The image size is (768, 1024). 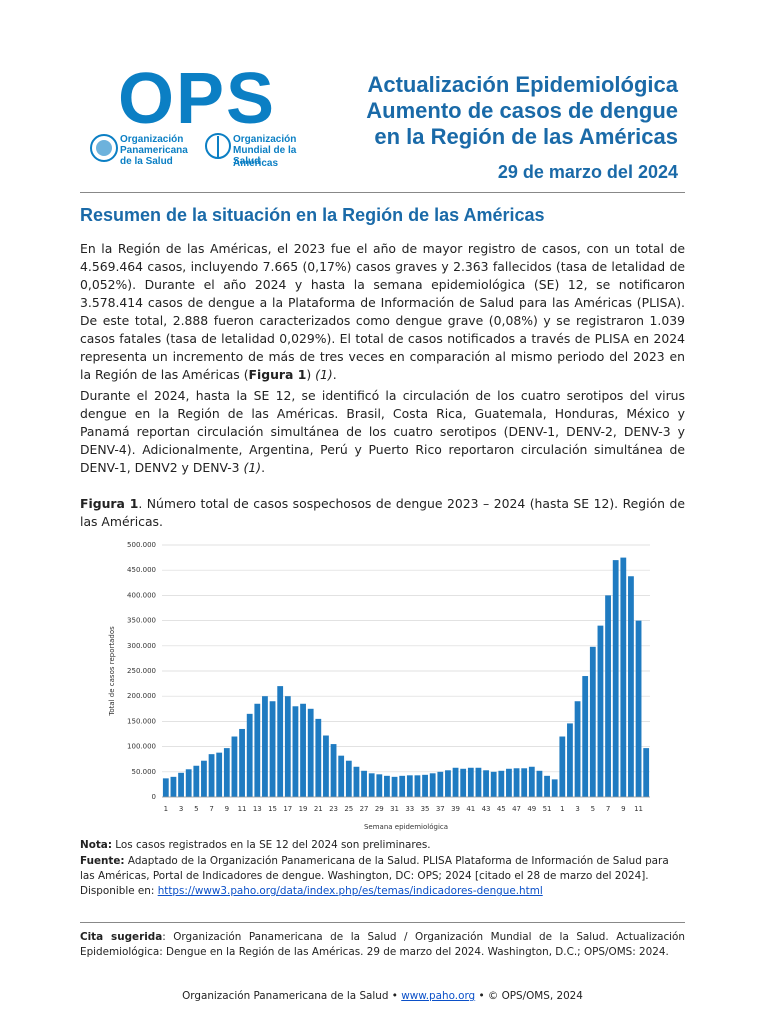 I want to click on org-region: Américas, so click(x=256, y=163).